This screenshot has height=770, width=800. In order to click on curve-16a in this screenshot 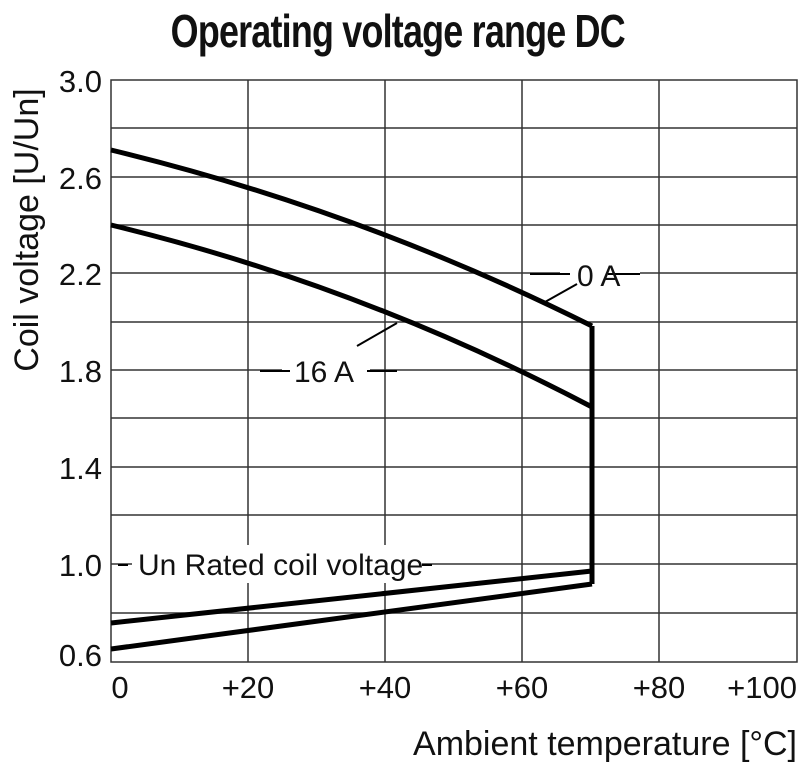, I will do `click(352, 316)`.